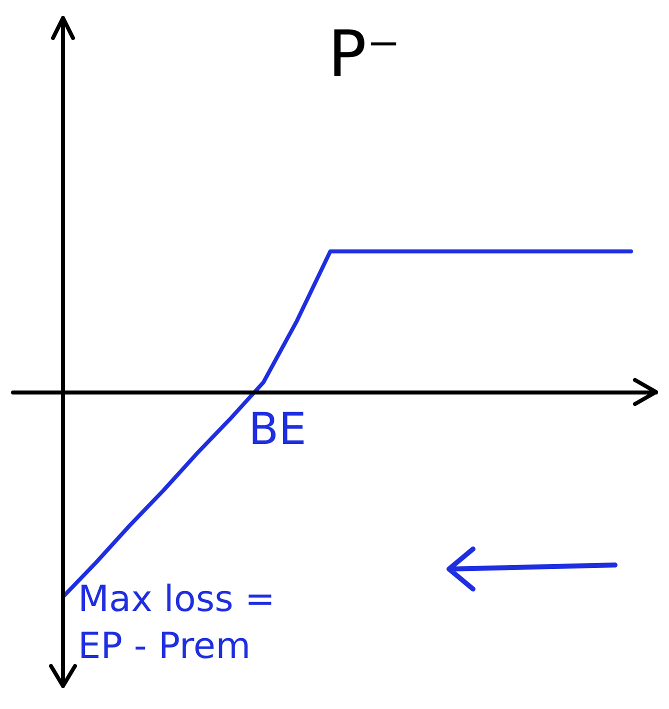  I want to click on chart-title: P⁻, so click(364, 55).